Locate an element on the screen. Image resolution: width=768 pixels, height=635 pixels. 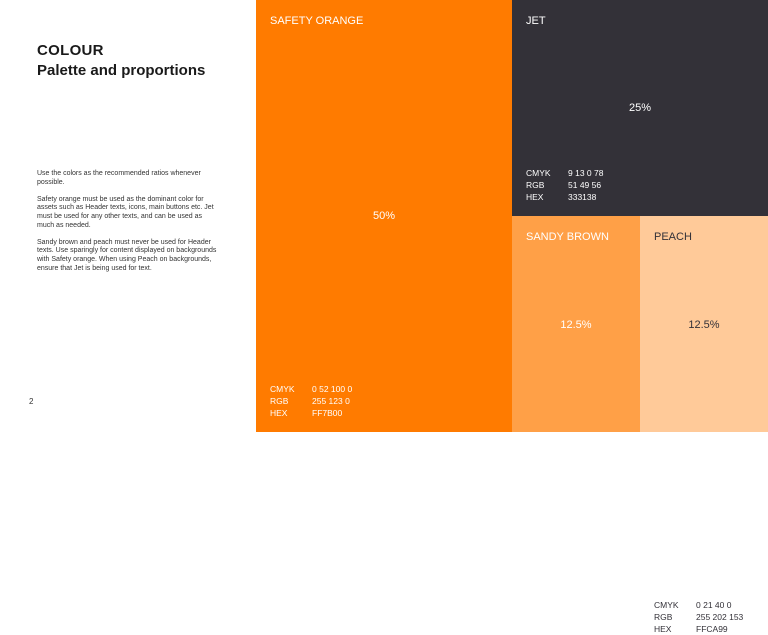
hex-row: HEX 333138 is located at coordinates (564, 197).